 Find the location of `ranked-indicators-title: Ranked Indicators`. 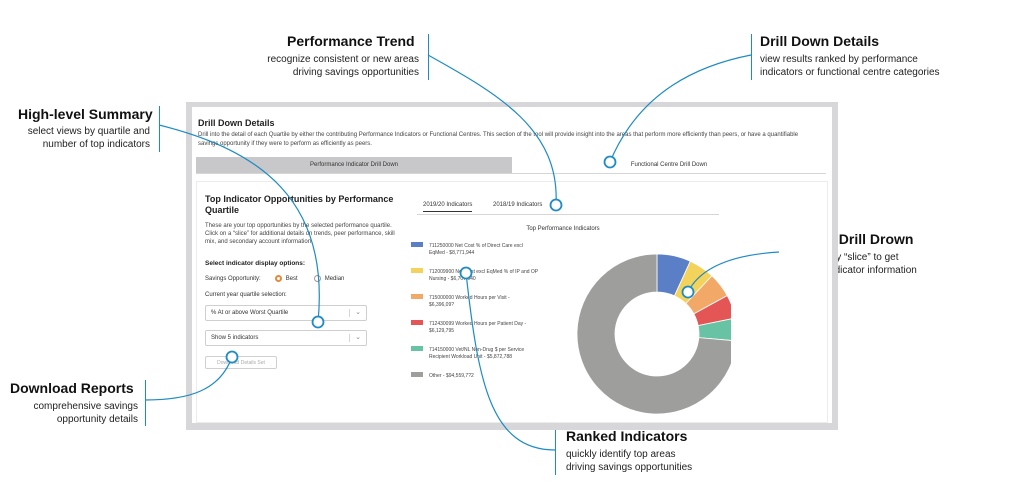

ranked-indicators-title: Ranked Indicators is located at coordinates (627, 436).